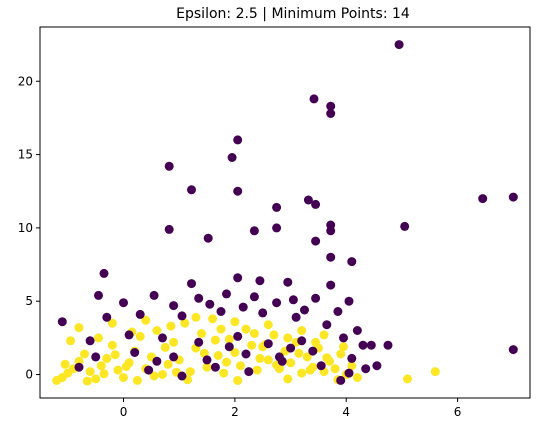 The height and width of the screenshot is (433, 543). What do you see at coordinates (29, 301) in the screenshot?
I see `y-tick-label: 5` at bounding box center [29, 301].